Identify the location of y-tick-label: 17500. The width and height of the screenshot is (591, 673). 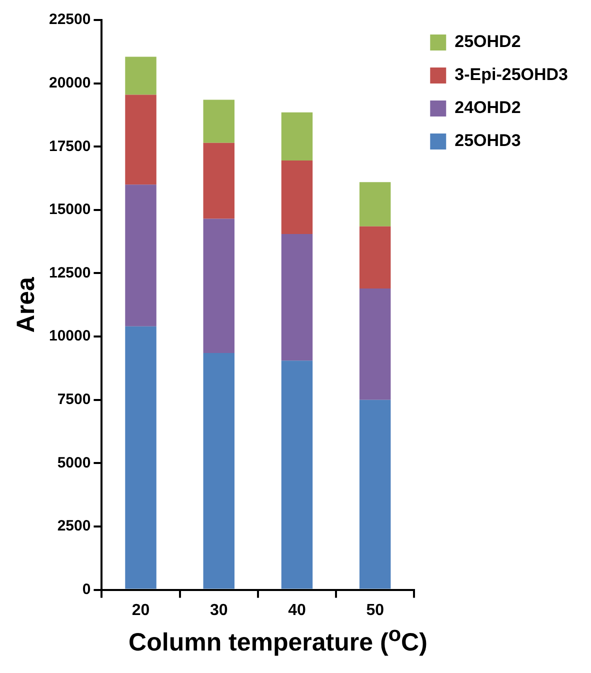
(69, 146).